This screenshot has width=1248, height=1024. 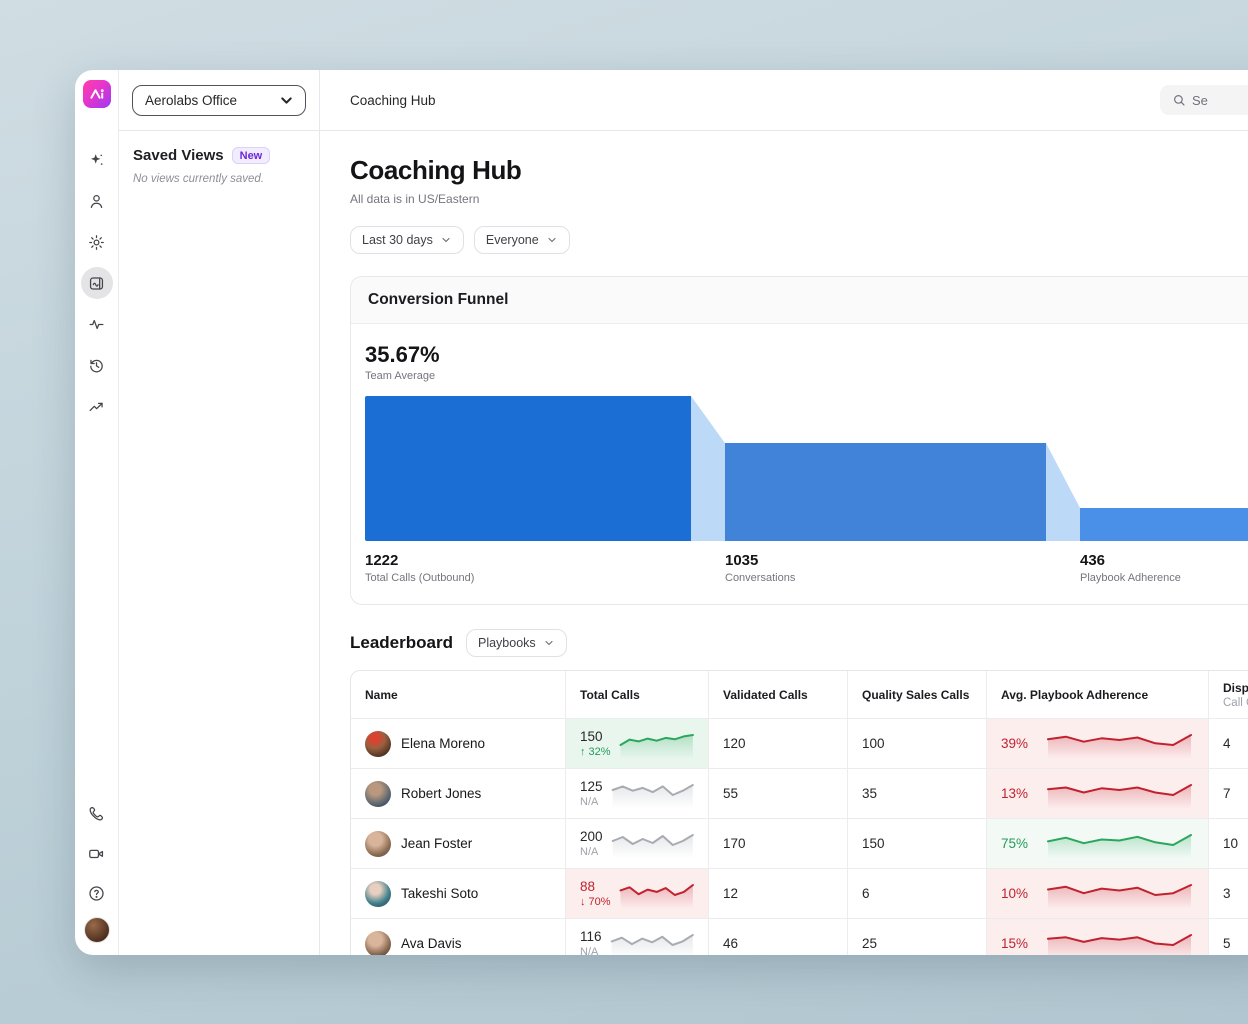 I want to click on quality-calls-cell: 25, so click(x=917, y=937).